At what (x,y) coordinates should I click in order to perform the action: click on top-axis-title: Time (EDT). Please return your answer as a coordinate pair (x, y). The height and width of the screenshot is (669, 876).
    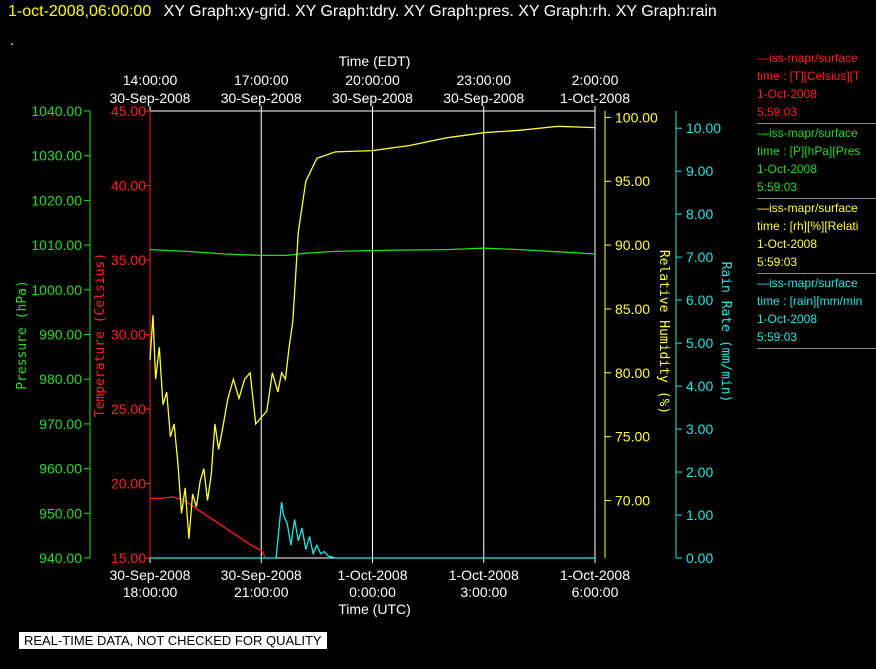
    Looking at the image, I should click on (375, 61).